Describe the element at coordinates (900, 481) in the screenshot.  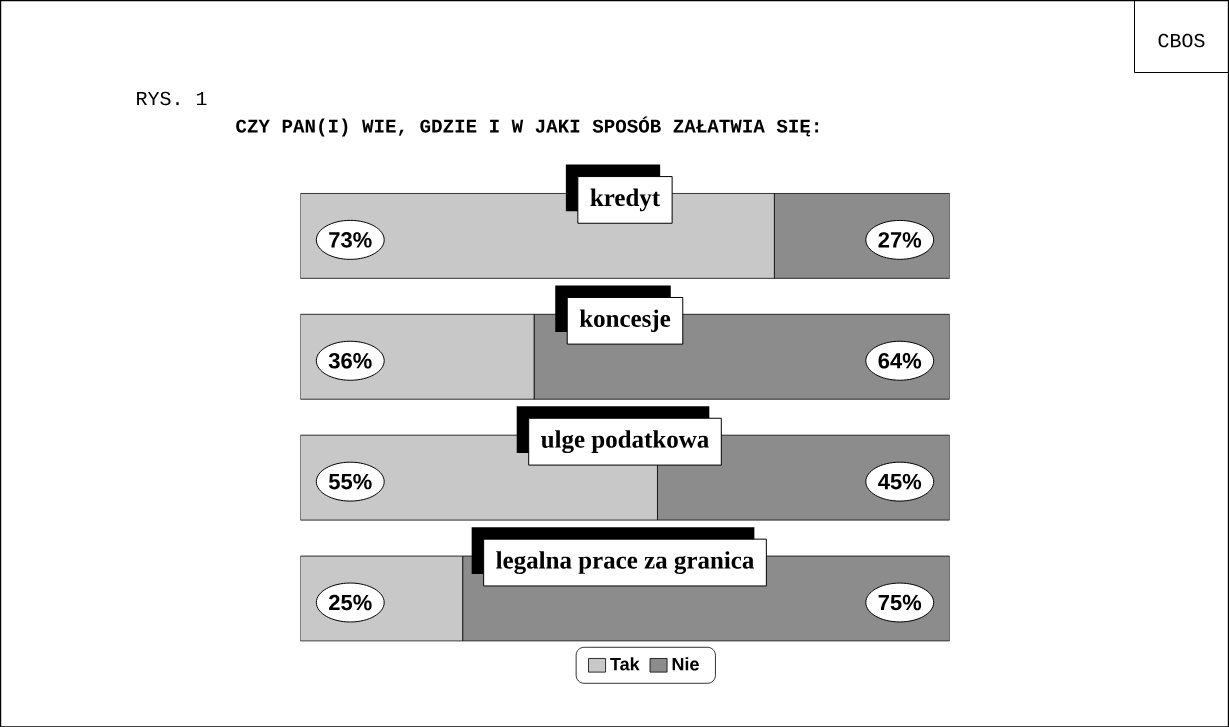
I see `data-label: 45%` at that location.